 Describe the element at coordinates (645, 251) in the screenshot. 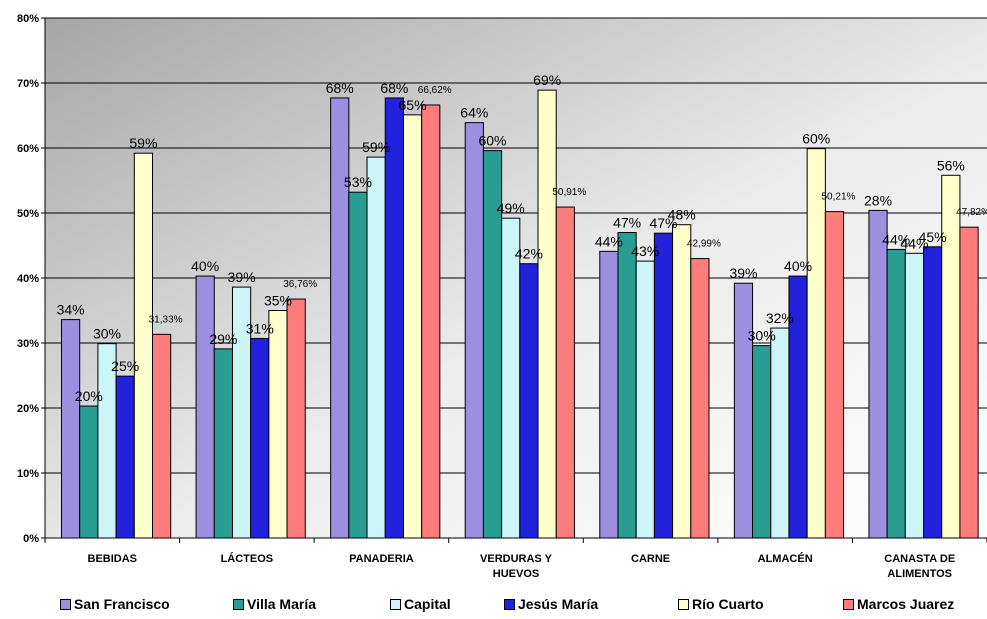

I see `data-label: 43%` at that location.